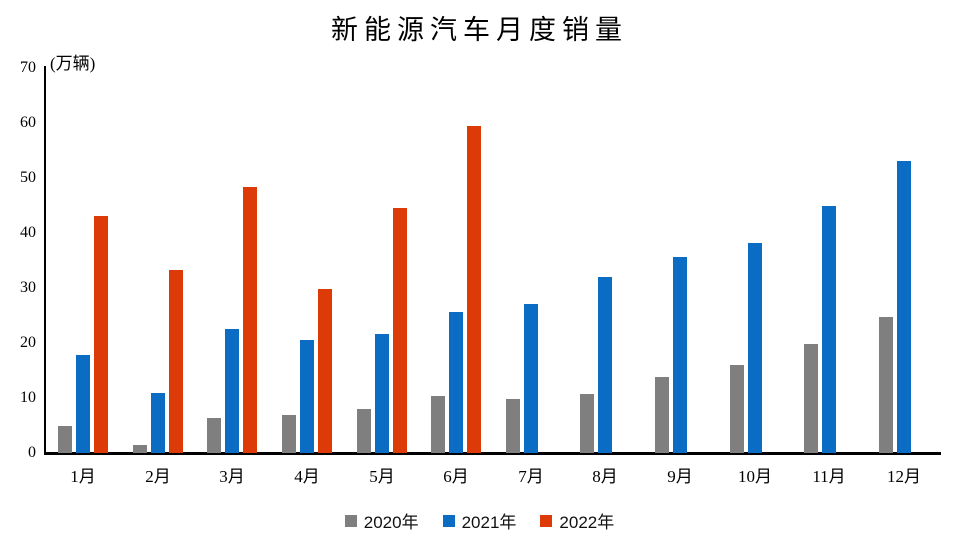  I want to click on x-axis-label: 8月, so click(605, 476).